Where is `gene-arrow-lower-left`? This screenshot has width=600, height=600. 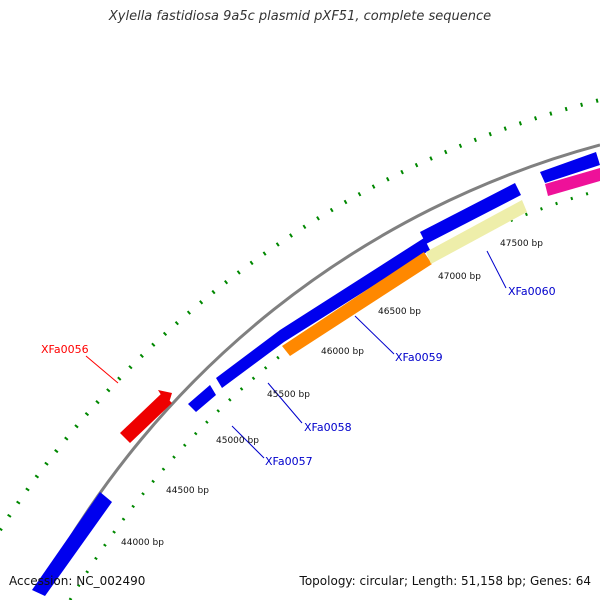
gene-arrow-lower-left is located at coordinates (72, 544).